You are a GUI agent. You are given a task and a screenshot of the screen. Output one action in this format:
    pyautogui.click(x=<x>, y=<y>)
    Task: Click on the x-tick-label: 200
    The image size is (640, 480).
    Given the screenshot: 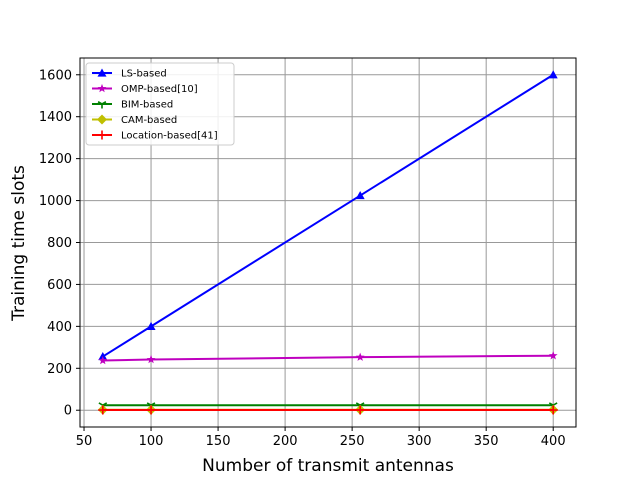 What is the action you would take?
    pyautogui.click(x=285, y=441)
    